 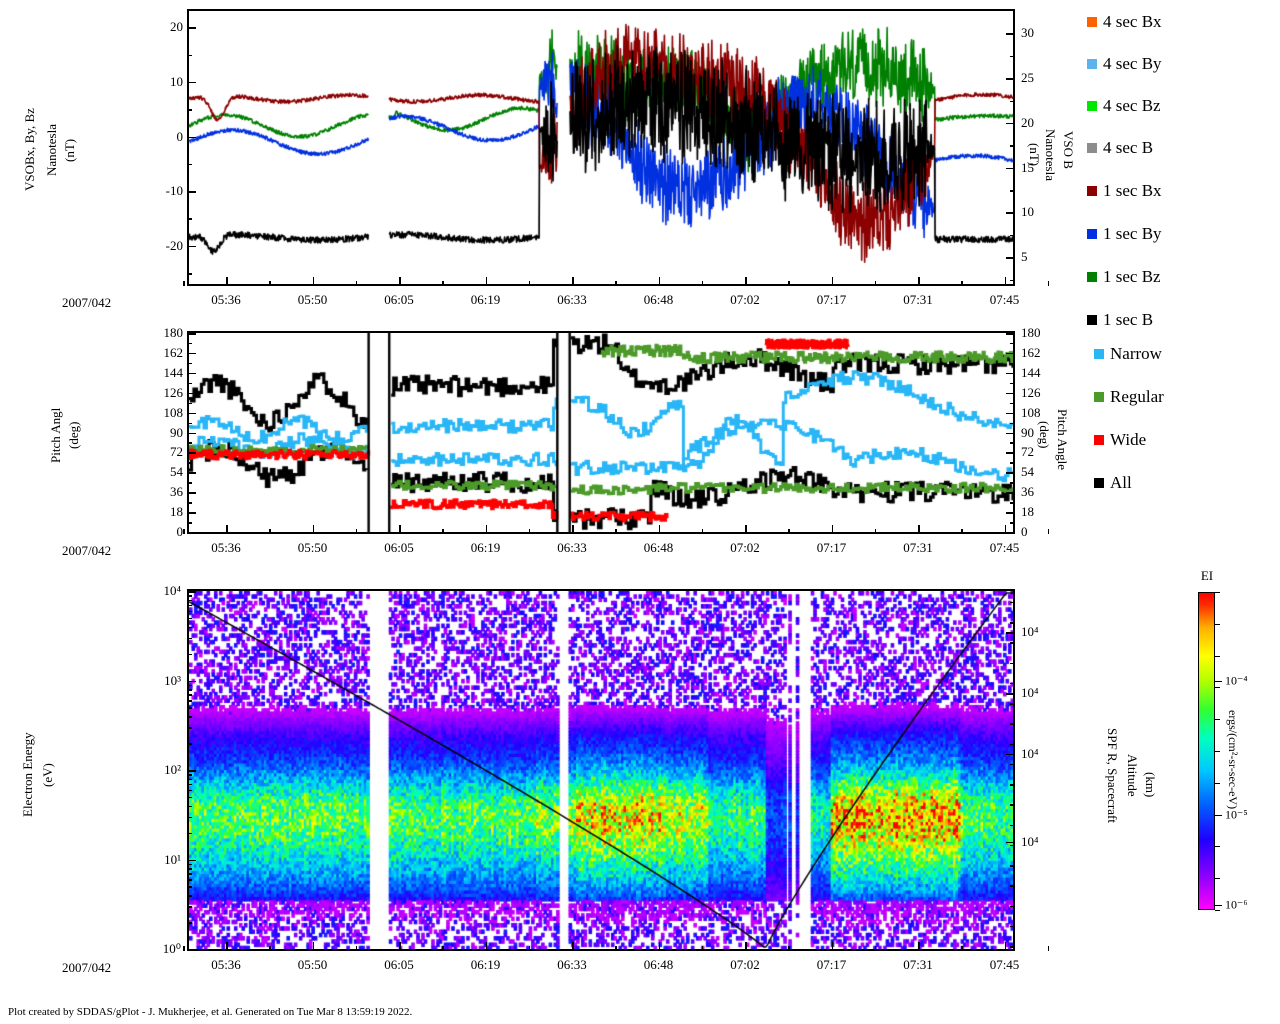 What do you see at coordinates (176, 27) in the screenshot?
I see `axis-tick-label: 20` at bounding box center [176, 27].